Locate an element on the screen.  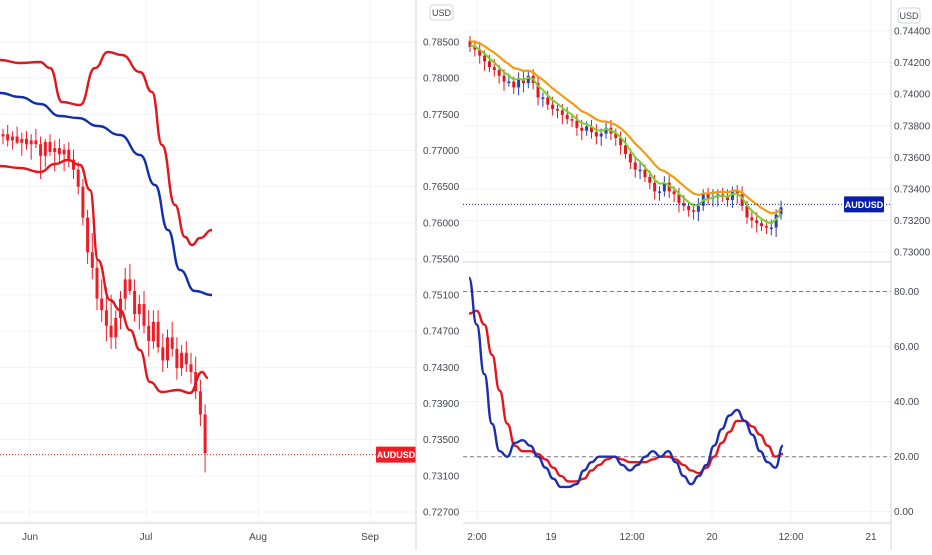
fast-moving-average-line is located at coordinates (625, 134).